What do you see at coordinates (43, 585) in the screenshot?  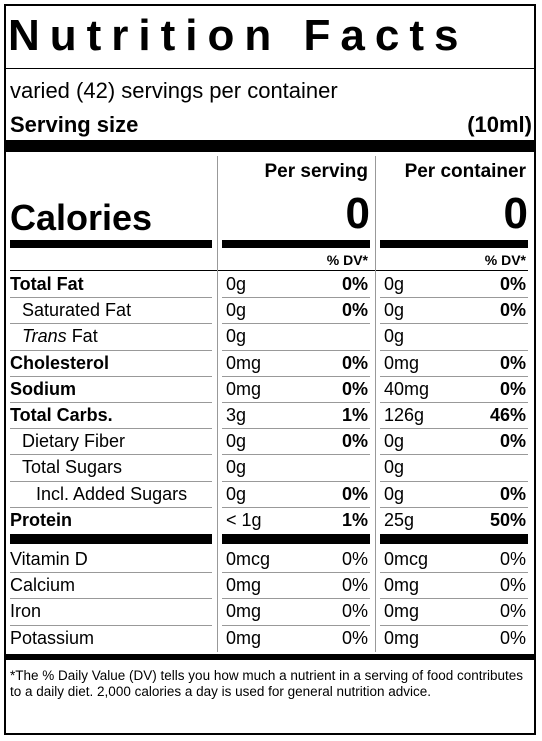 I see `vitamin-name: Calcium` at bounding box center [43, 585].